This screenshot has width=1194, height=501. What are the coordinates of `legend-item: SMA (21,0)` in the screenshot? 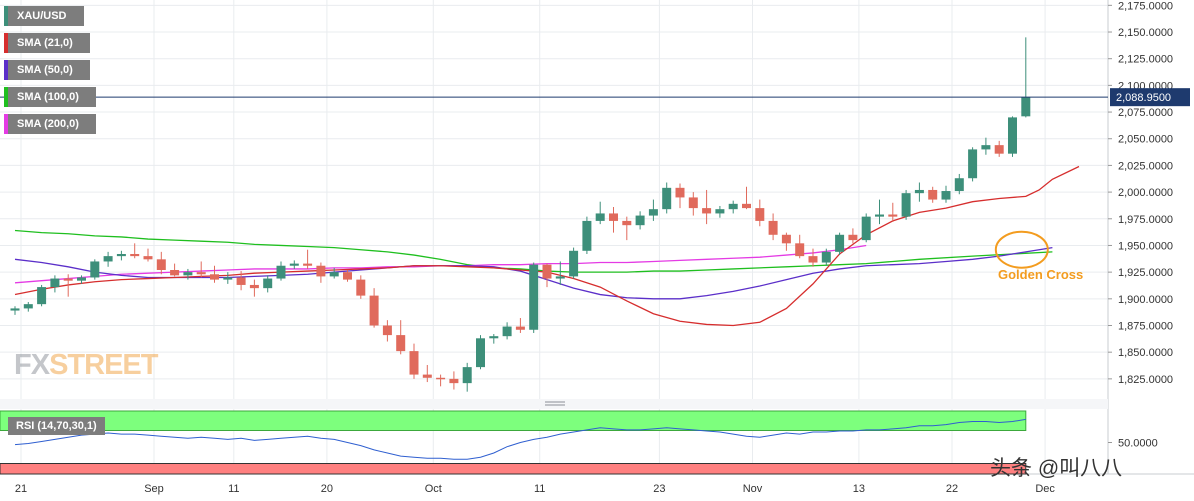 It's located at (47, 43).